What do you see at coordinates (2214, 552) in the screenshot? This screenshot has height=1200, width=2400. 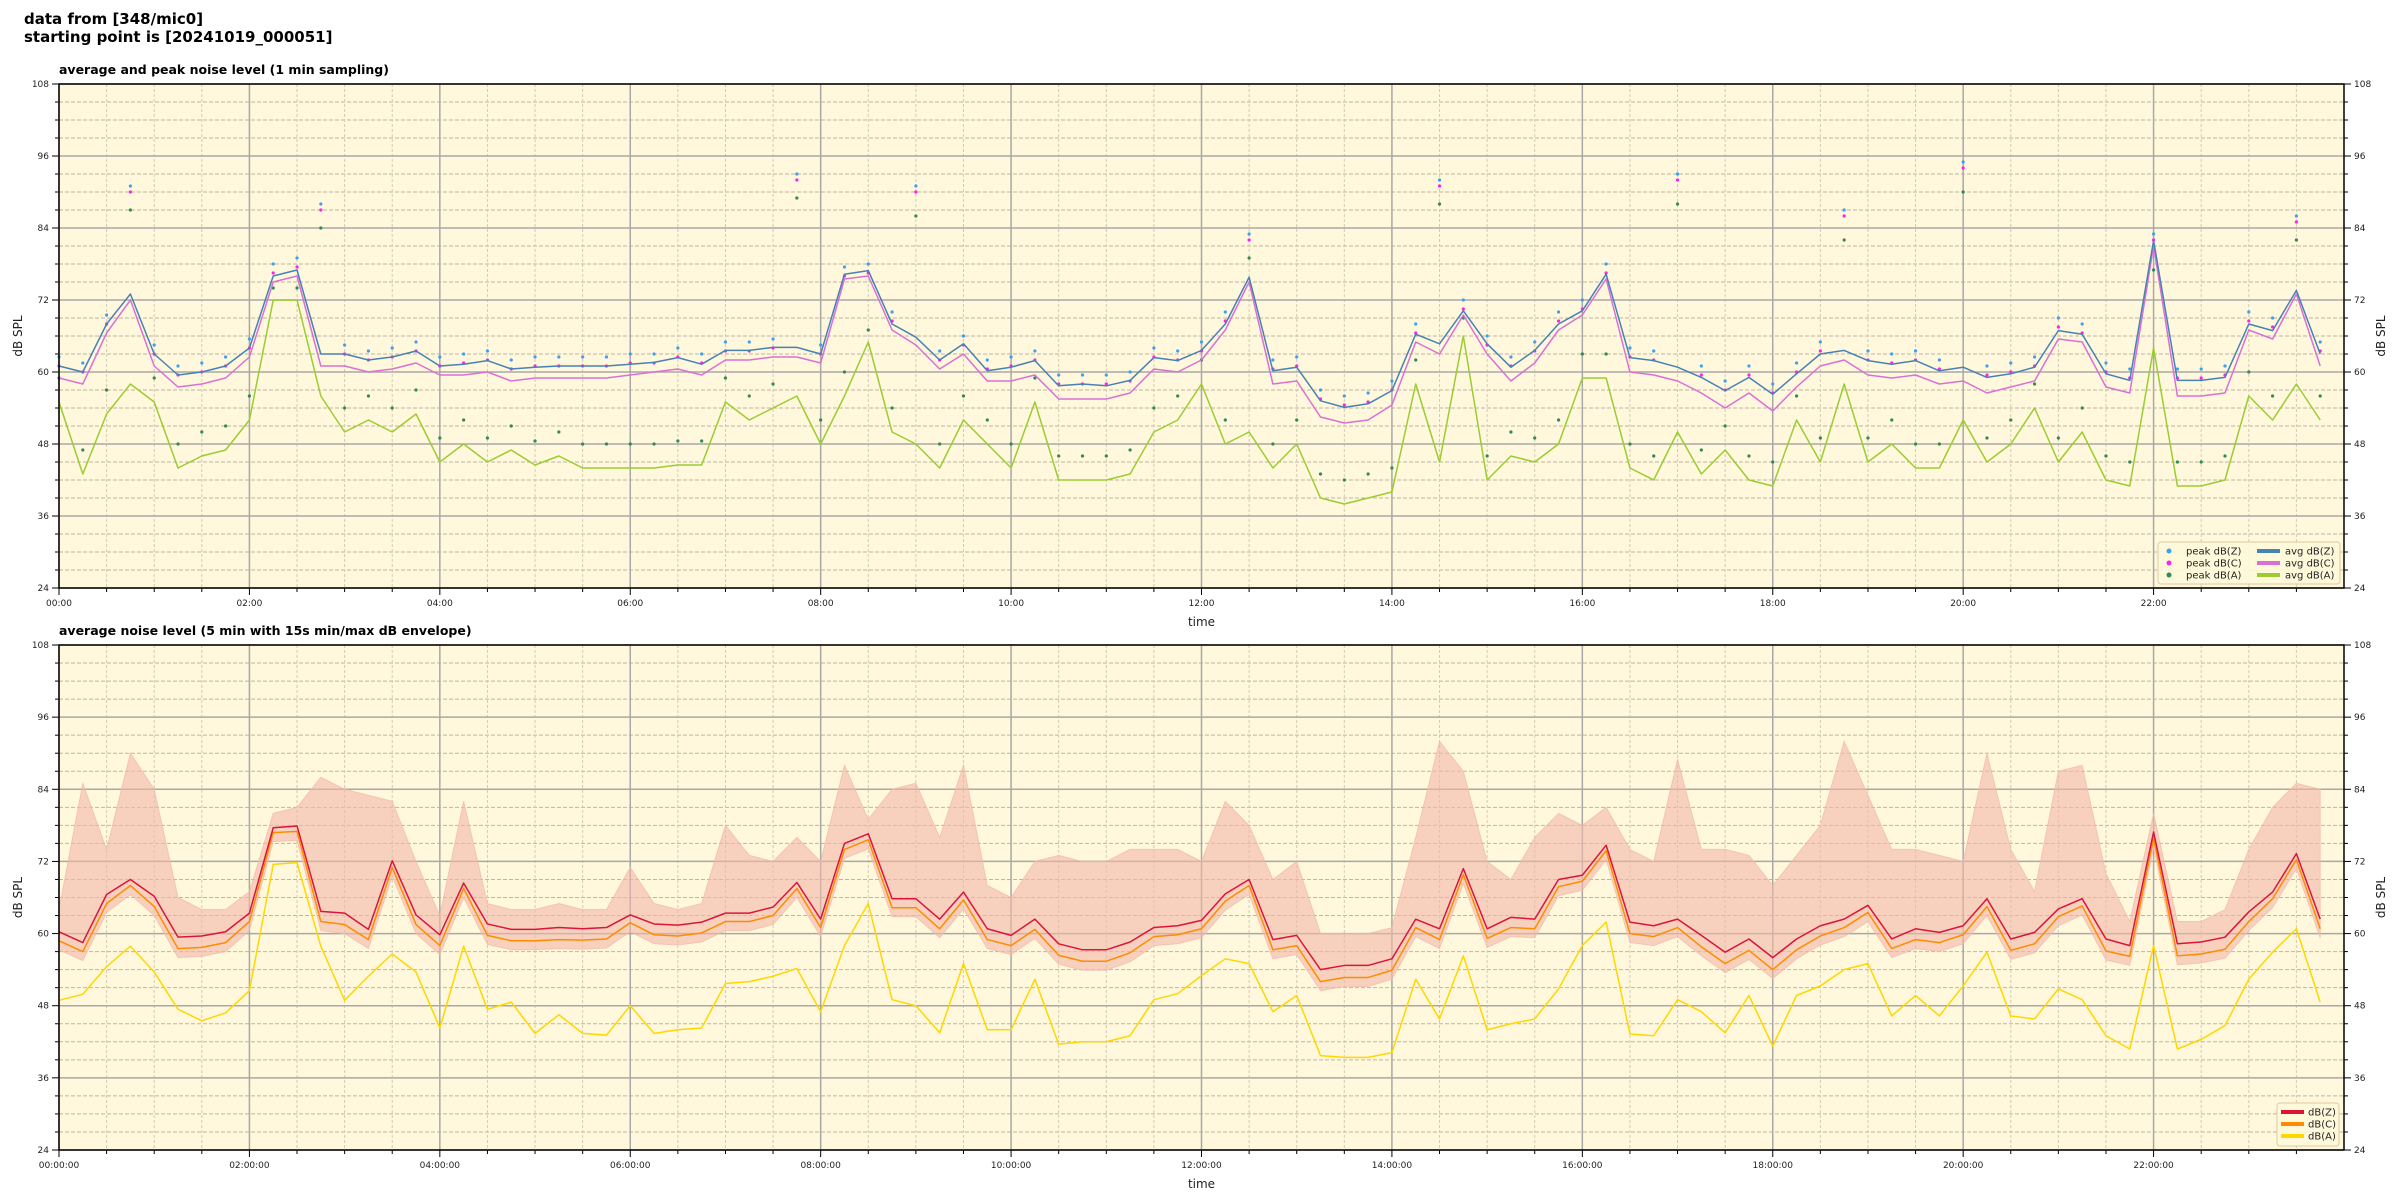 I see `legend-label: peak dB(Z)` at bounding box center [2214, 552].